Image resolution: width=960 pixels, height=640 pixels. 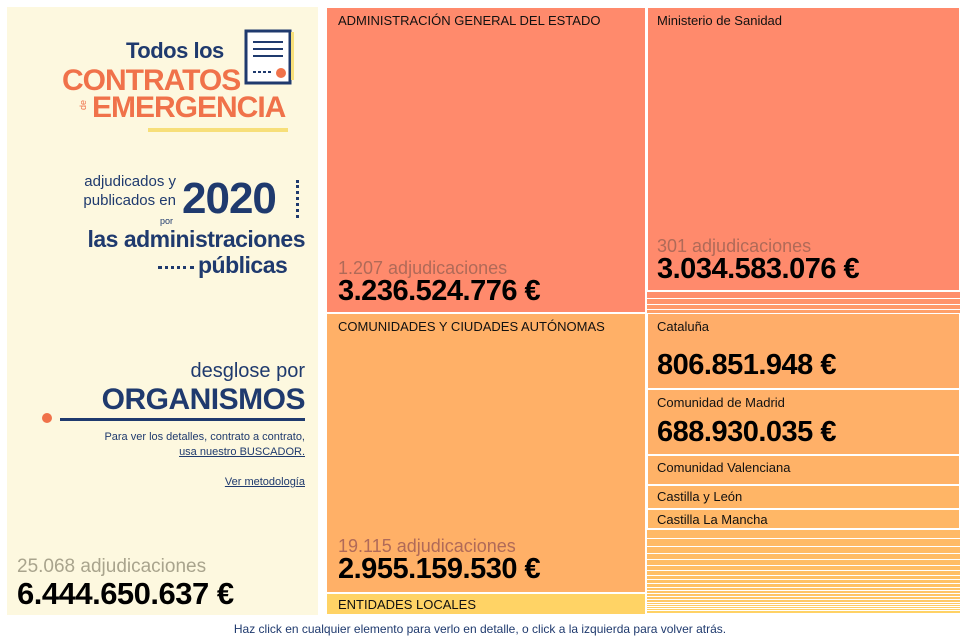 I want to click on cell-label: Cataluña, so click(x=683, y=326).